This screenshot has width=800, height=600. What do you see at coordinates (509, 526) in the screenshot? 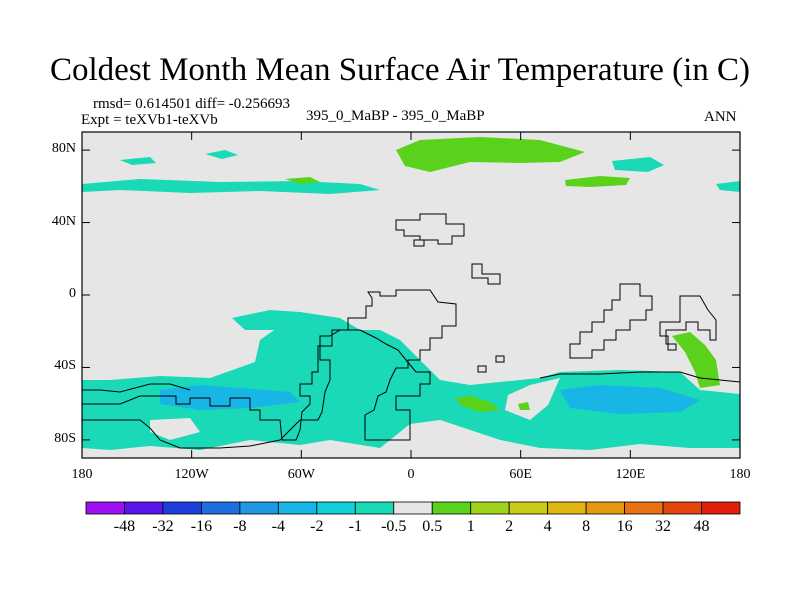
I see `colorbar-label: 2` at bounding box center [509, 526].